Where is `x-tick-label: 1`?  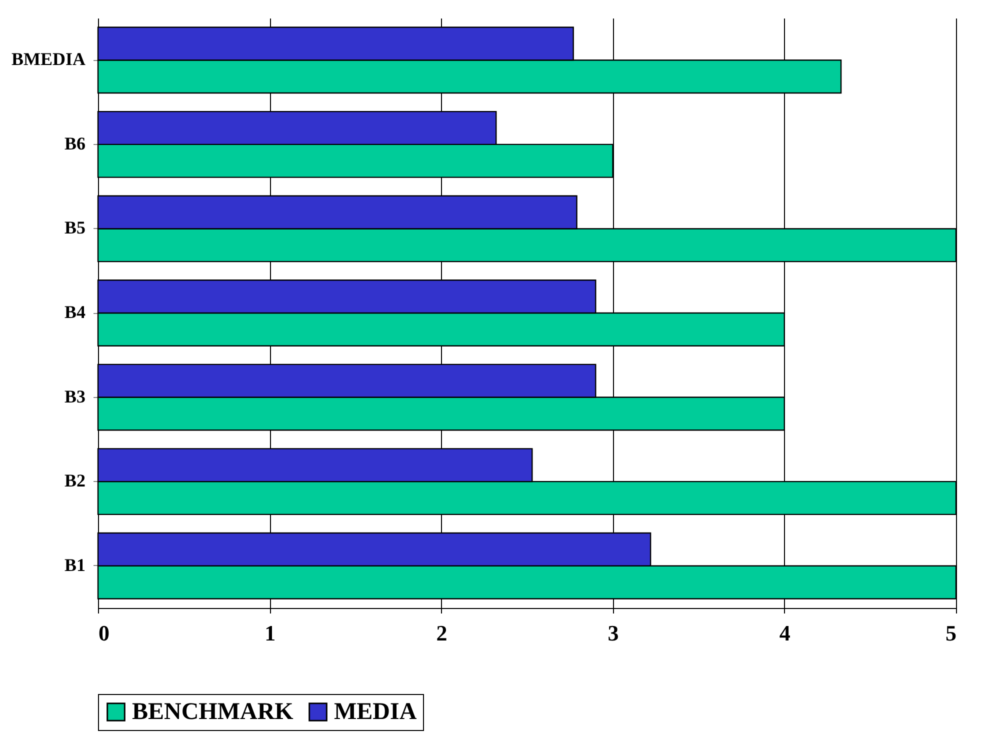 x-tick-label: 1 is located at coordinates (270, 633).